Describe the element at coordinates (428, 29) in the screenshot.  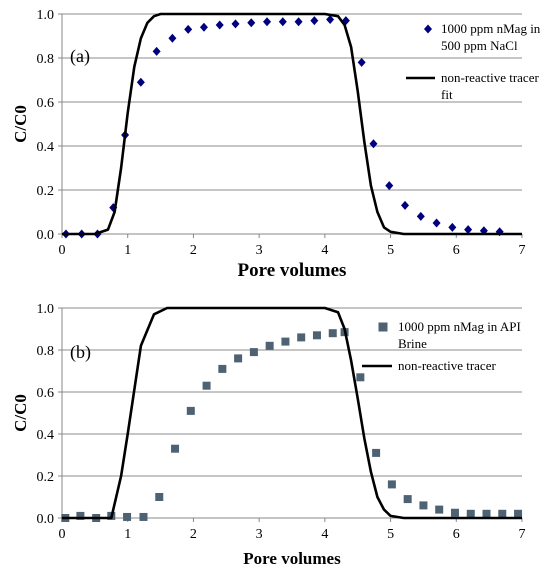
I see `legend-swatch-diamond` at that location.